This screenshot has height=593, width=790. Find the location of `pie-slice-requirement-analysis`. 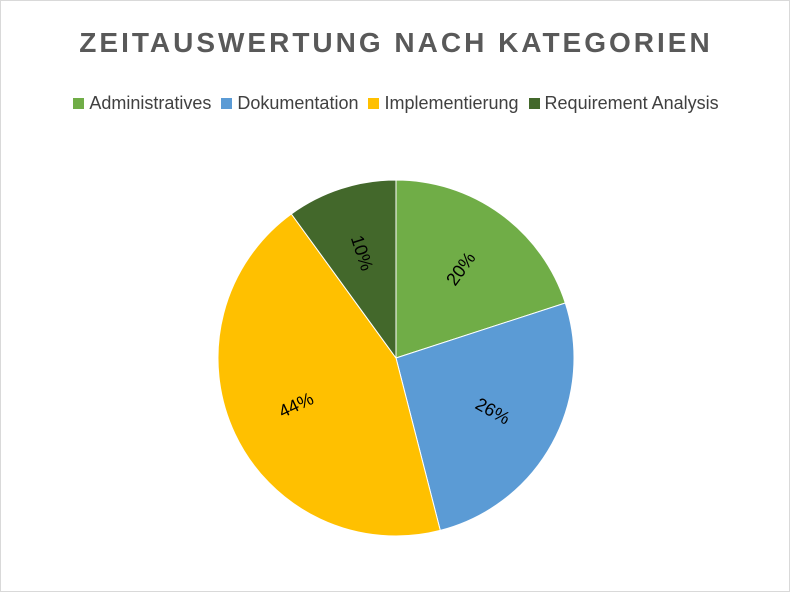

pie-slice-requirement-analysis is located at coordinates (343, 269).